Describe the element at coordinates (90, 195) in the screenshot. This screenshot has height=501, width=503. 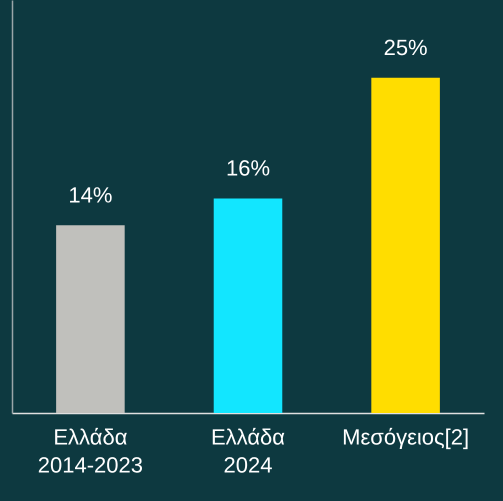
I see `data-label: 14%` at that location.